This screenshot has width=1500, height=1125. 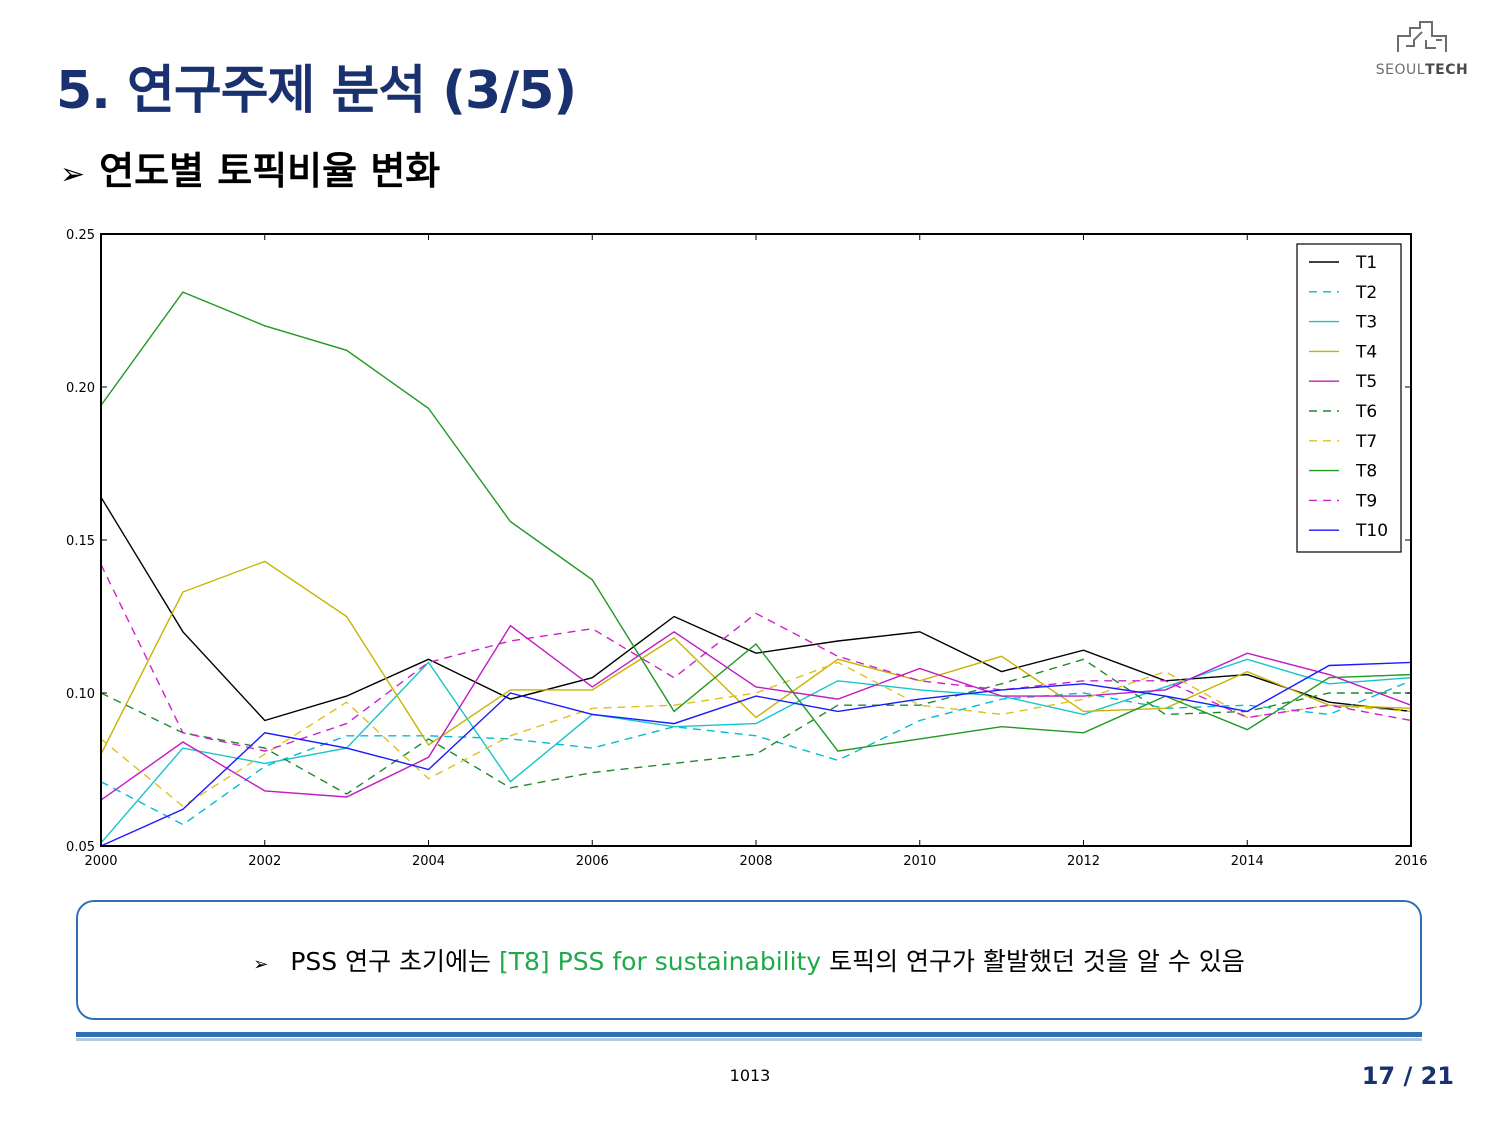 What do you see at coordinates (755, 726) in the screenshot?
I see `series-line-t6` at bounding box center [755, 726].